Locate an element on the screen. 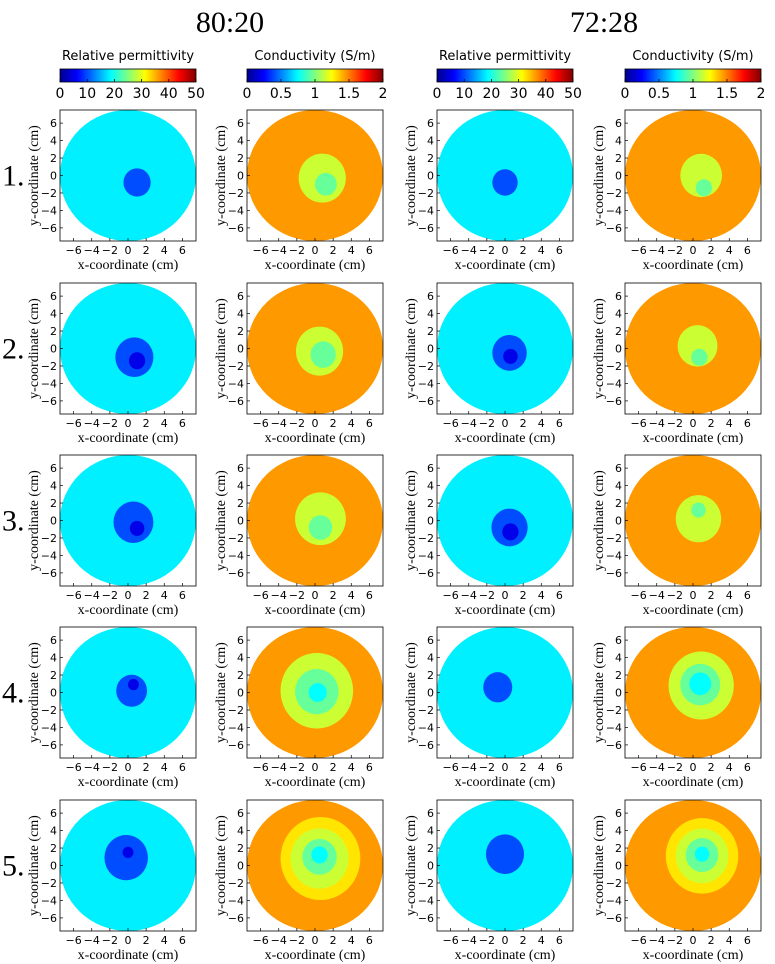  row-label: 3. is located at coordinates (13, 521).